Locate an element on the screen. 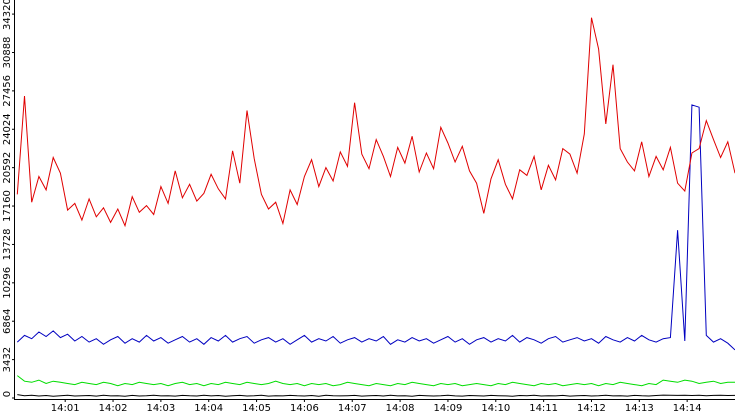 This screenshot has width=735, height=415. x-tick-label: 14:06 is located at coordinates (304, 408).